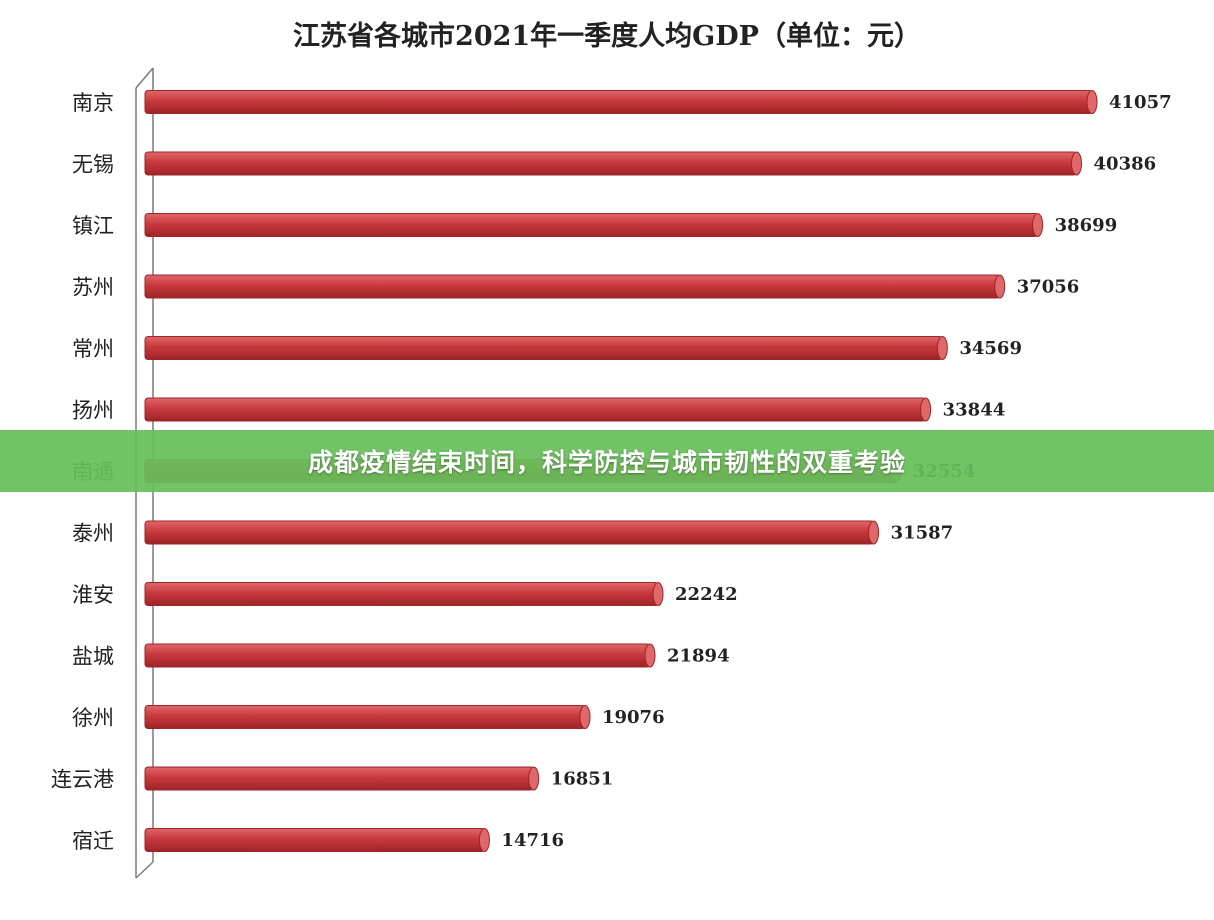 The image size is (1214, 920). What do you see at coordinates (93, 226) in the screenshot?
I see `category-label: 镇江` at bounding box center [93, 226].